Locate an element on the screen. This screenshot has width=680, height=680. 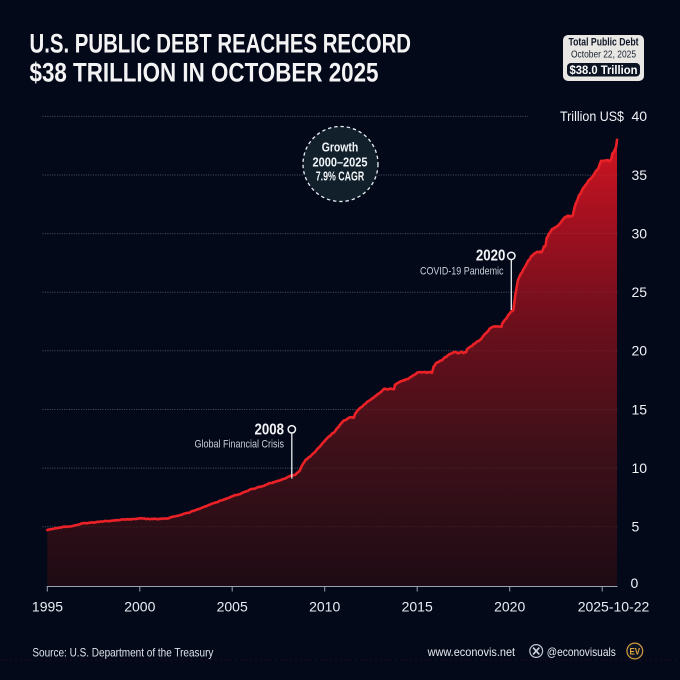
svg-text: $38.0 Trillion is located at coordinates (604, 71).